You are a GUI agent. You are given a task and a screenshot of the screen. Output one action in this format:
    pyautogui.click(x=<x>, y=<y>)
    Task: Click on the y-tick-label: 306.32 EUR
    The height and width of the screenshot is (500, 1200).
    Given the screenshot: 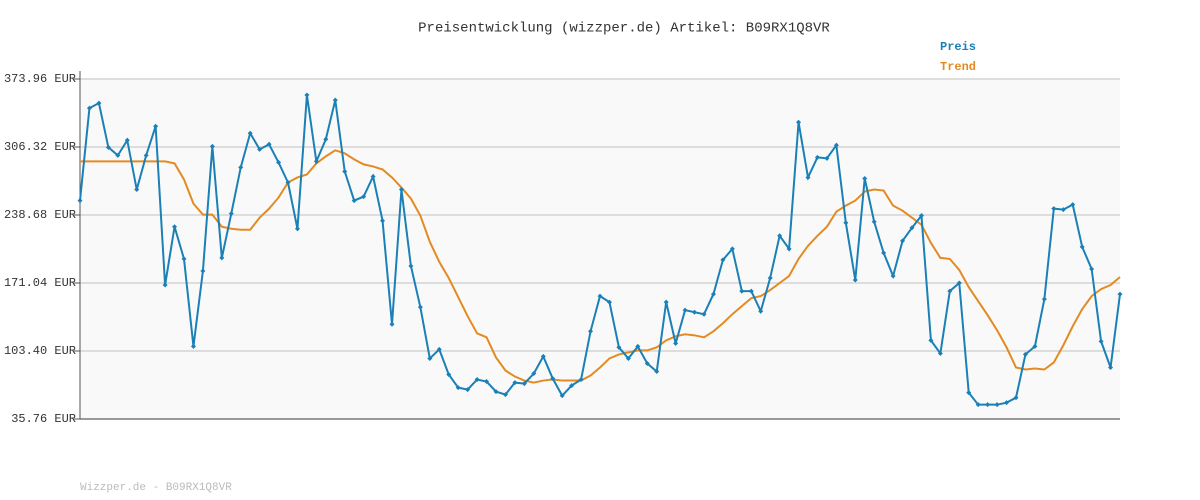 What is the action you would take?
    pyautogui.click(x=40, y=147)
    